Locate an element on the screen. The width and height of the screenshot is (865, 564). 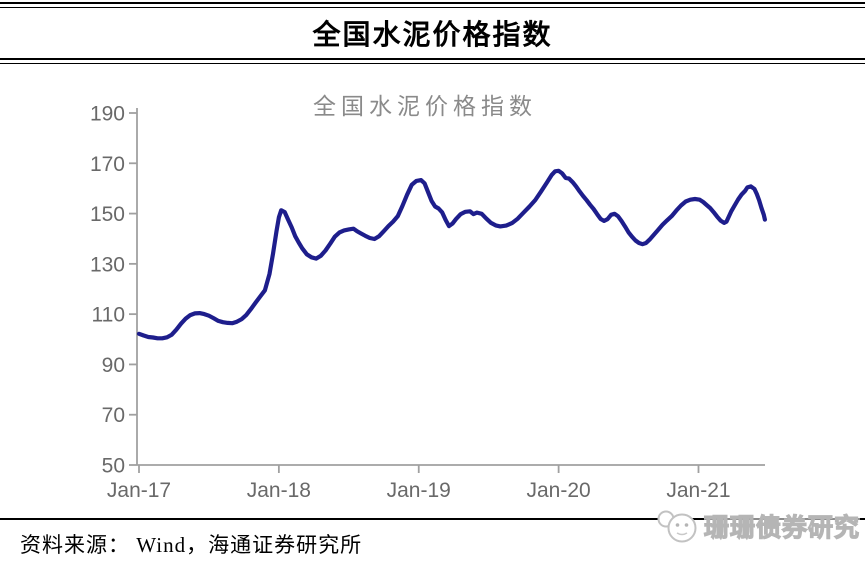
x-axis-tick-label: Jan-19 is located at coordinates (419, 490).